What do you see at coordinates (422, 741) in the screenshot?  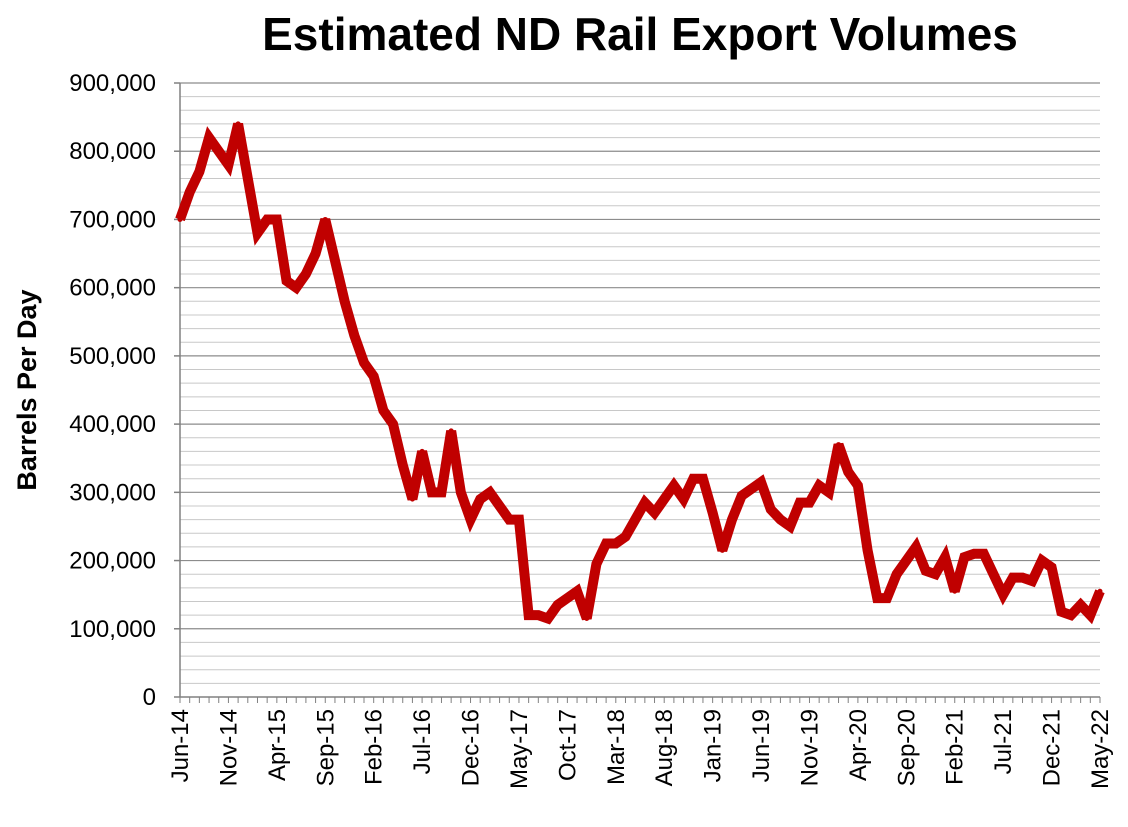 I see `x-tick-label: Jul-16` at bounding box center [422, 741].